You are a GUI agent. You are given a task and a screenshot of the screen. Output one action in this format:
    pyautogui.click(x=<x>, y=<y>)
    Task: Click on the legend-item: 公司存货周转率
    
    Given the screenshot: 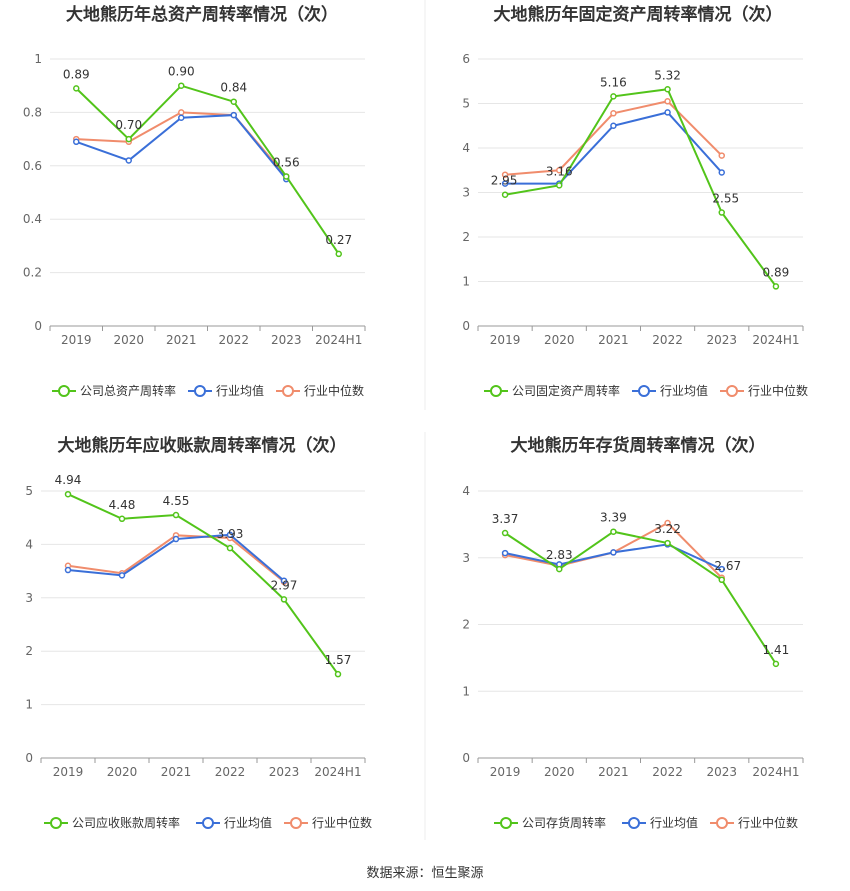 What is the action you would take?
    pyautogui.click(x=550, y=822)
    